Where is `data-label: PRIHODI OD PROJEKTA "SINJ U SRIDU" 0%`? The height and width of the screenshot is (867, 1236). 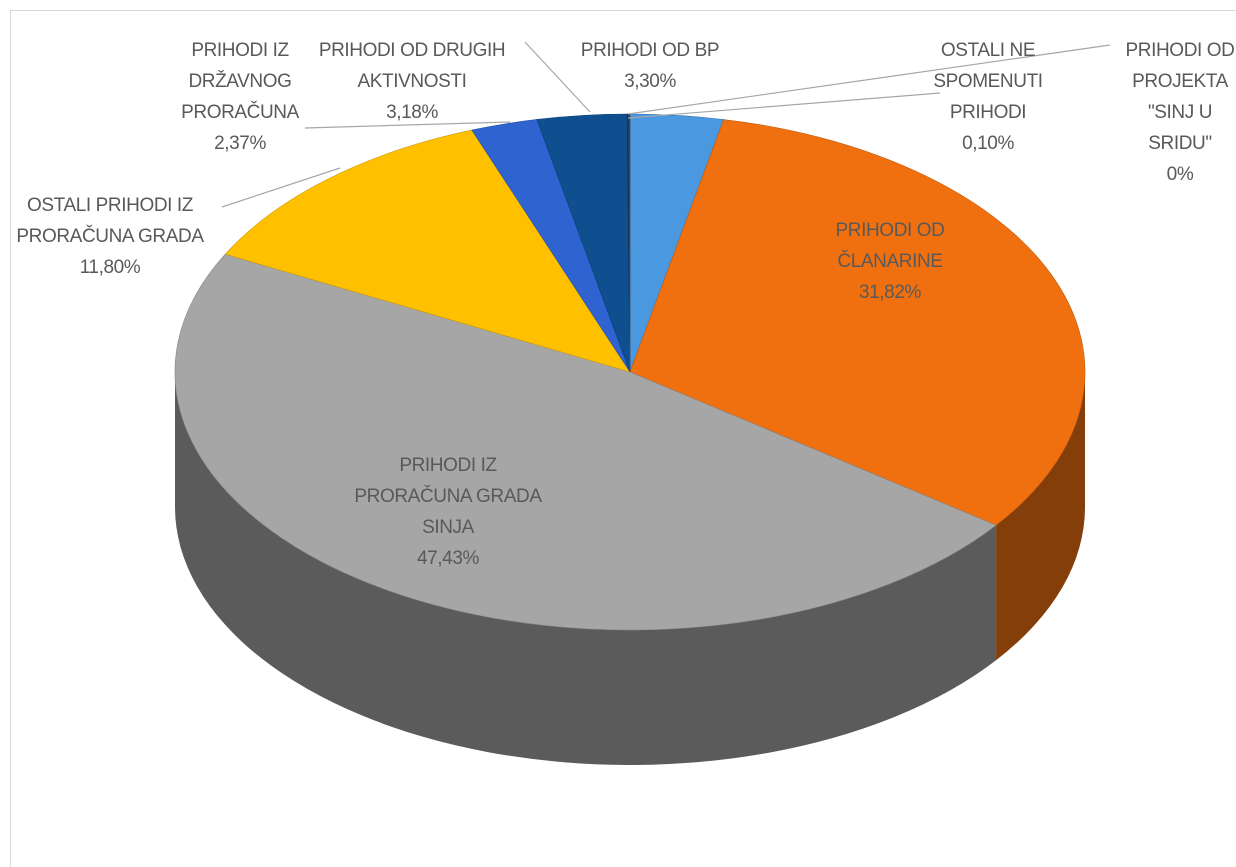
data-label: PRIHODI OD PROJEKTA "SINJ U SRIDU" 0% is located at coordinates (1180, 112).